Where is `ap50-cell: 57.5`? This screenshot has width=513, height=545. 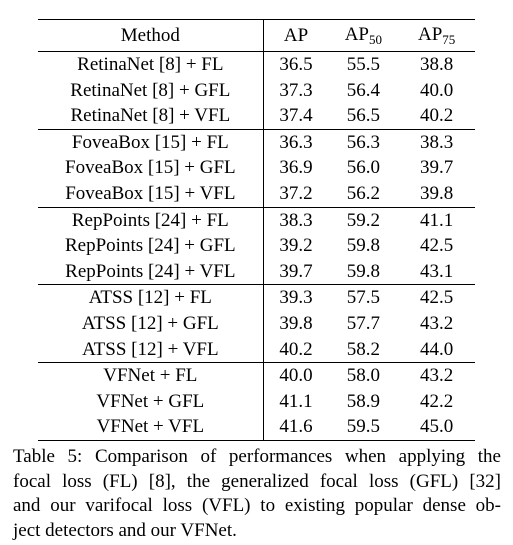
ap50-cell: 57.5 is located at coordinates (363, 297).